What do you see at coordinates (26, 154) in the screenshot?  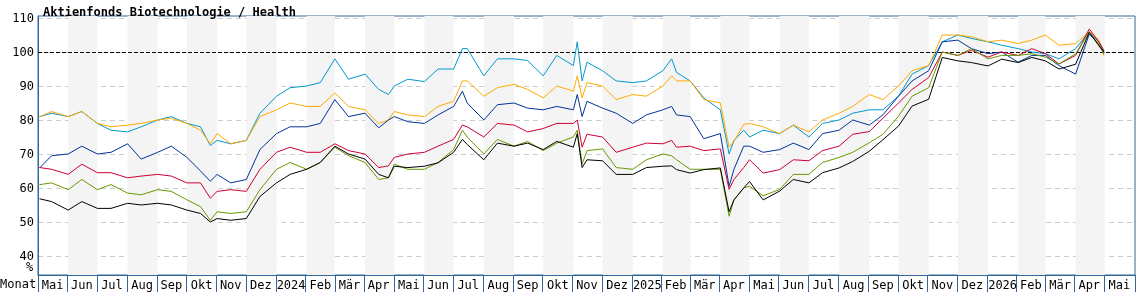 I see `y-tick-label: 70` at bounding box center [26, 154].